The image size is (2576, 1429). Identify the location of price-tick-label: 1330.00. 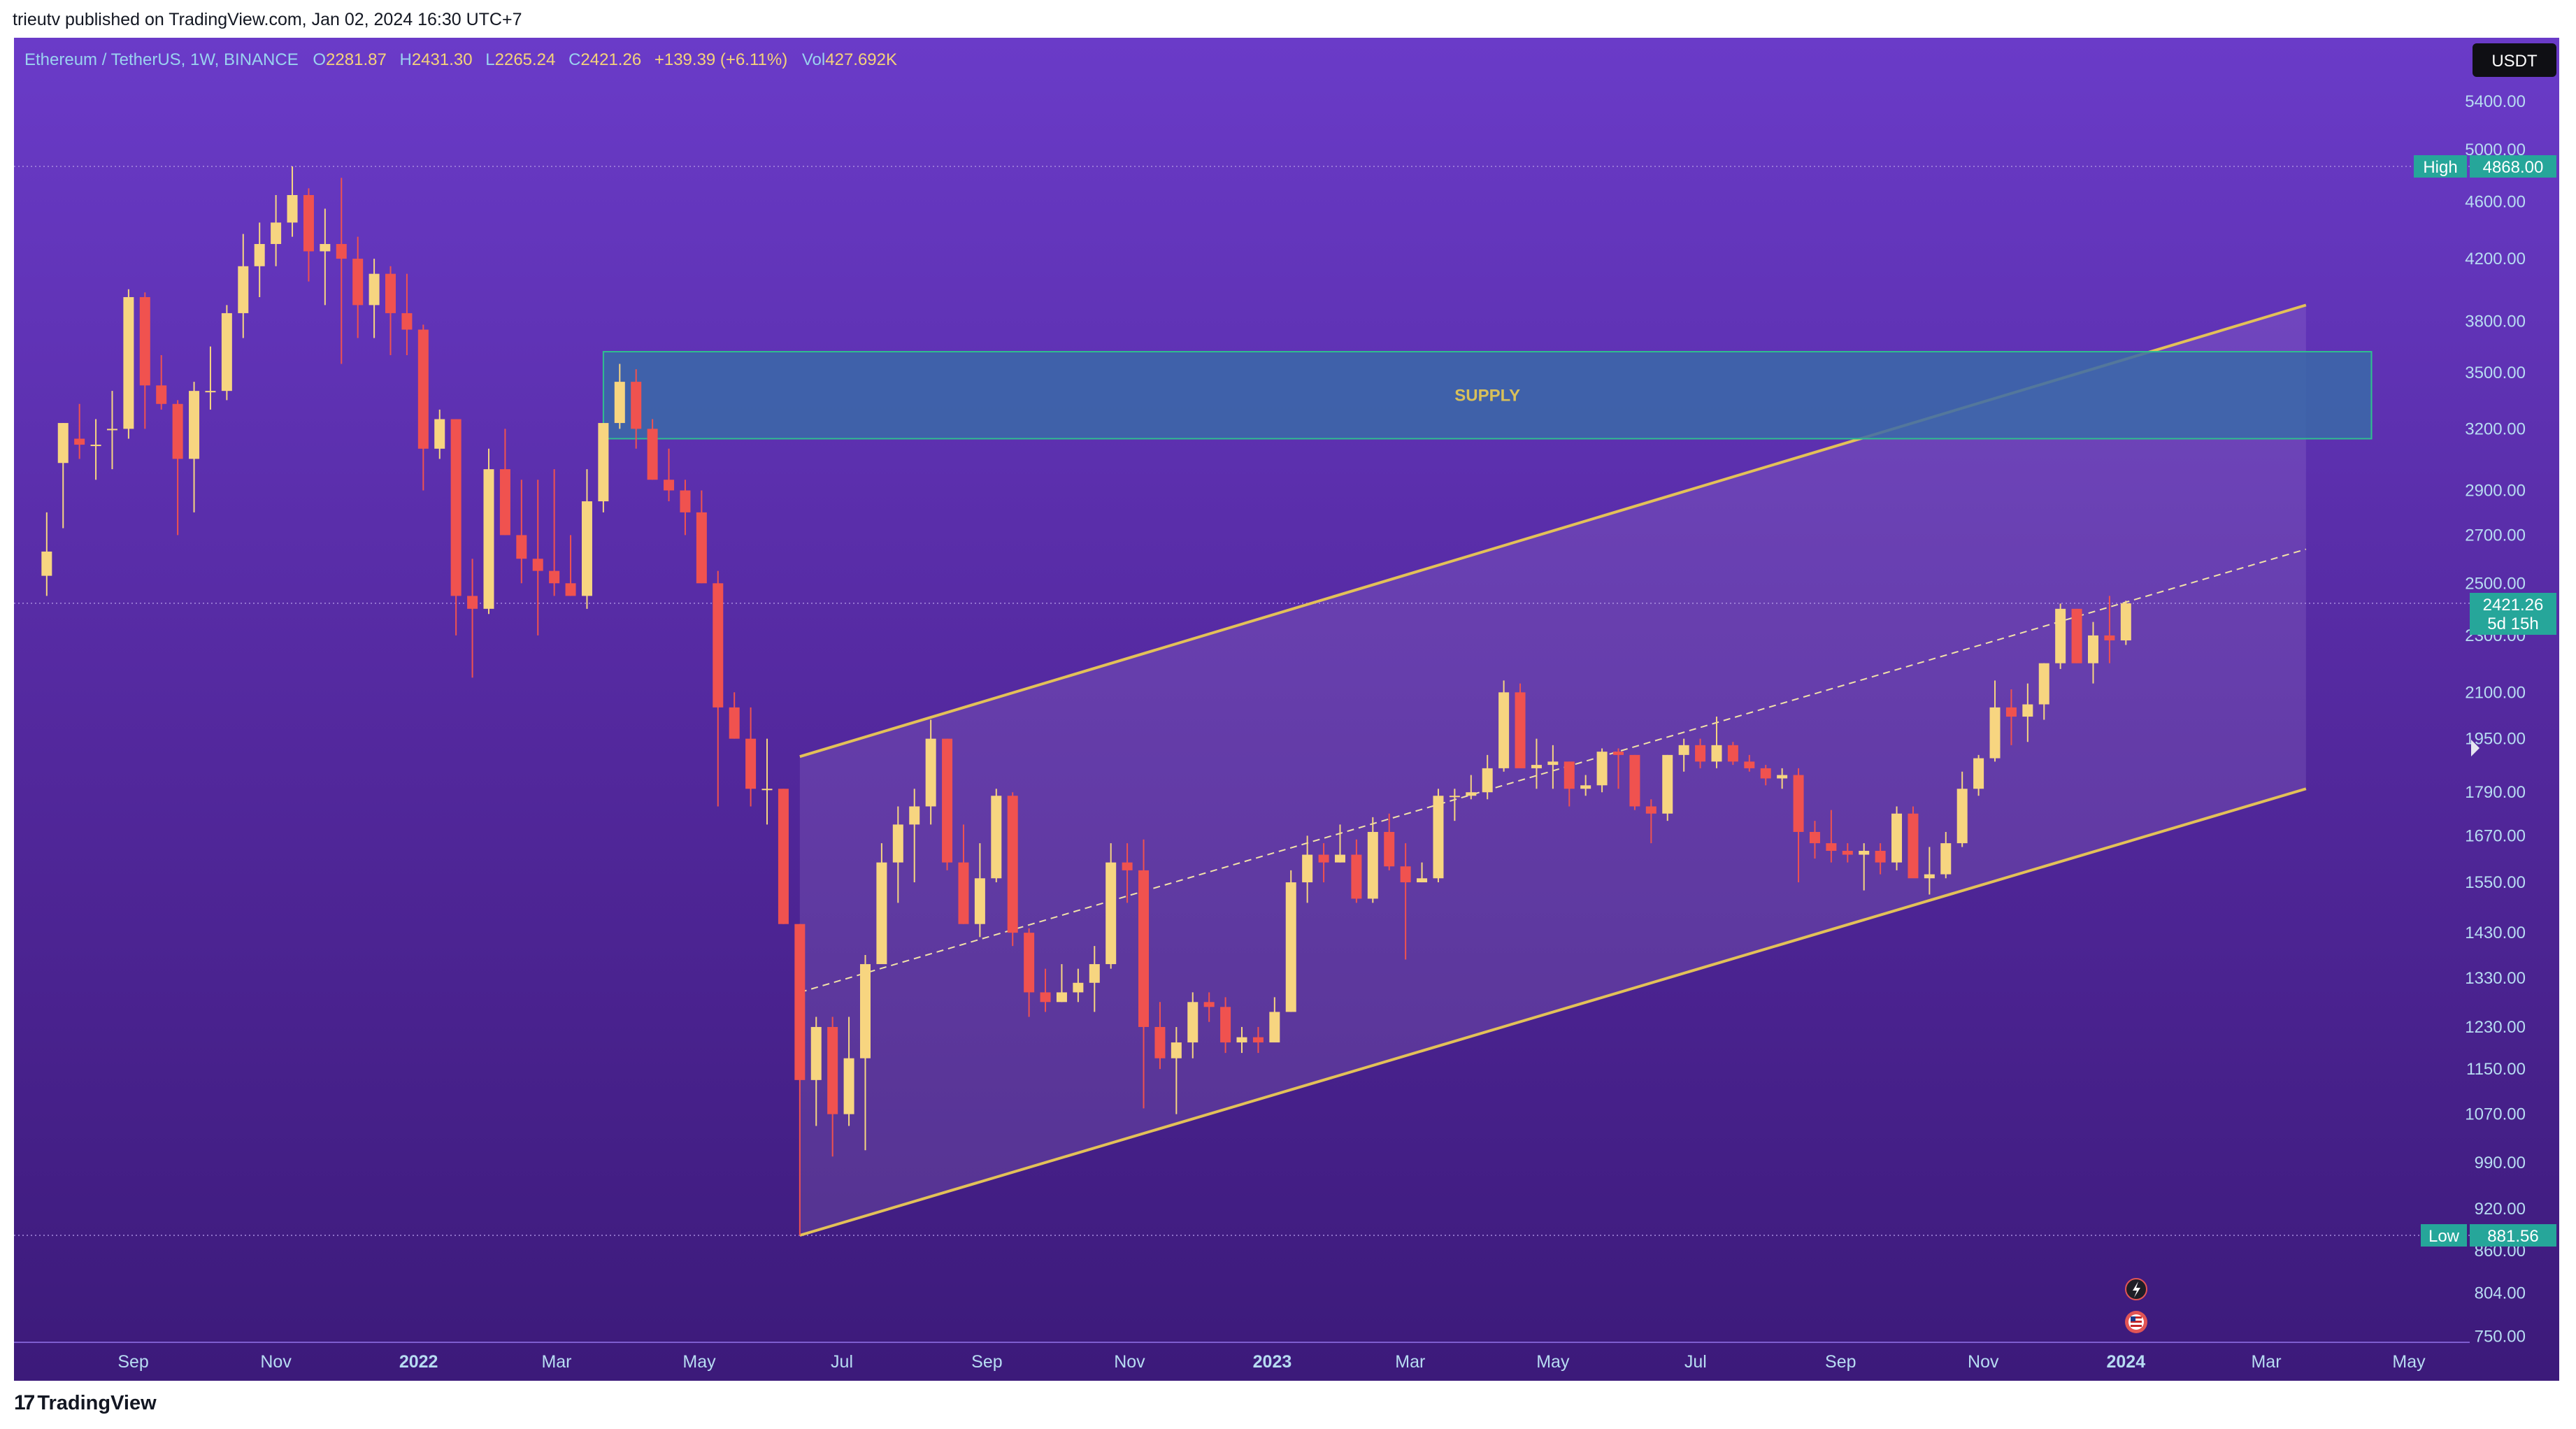
(2495, 978).